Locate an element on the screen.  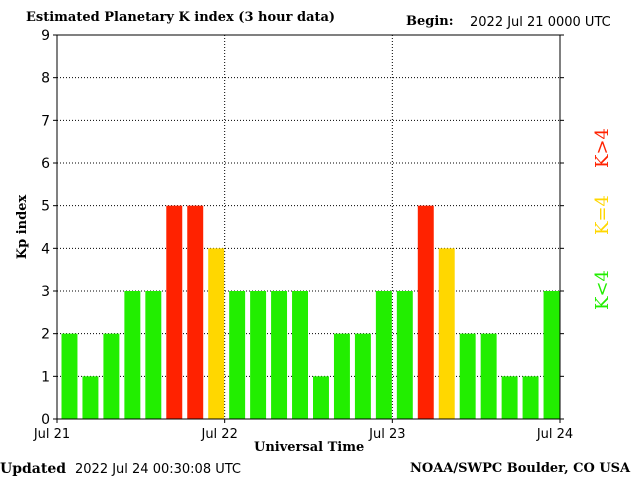
y-tick-label: 6 is located at coordinates (45, 164).